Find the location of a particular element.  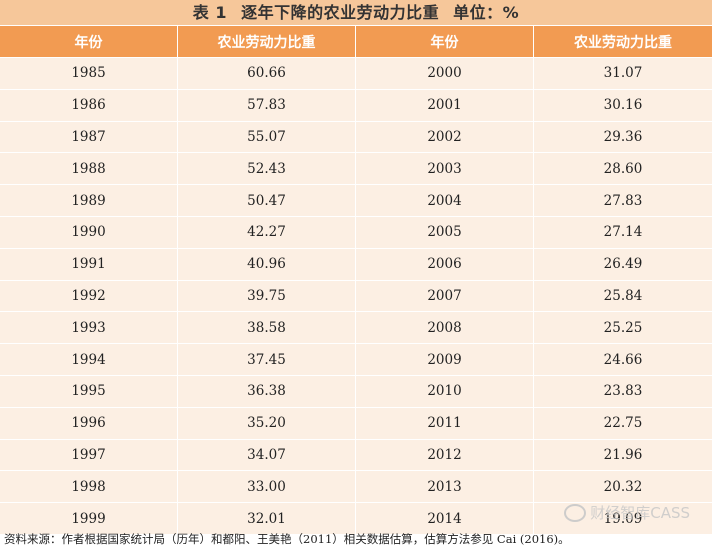

cell-share: 32.01 is located at coordinates (267, 518).